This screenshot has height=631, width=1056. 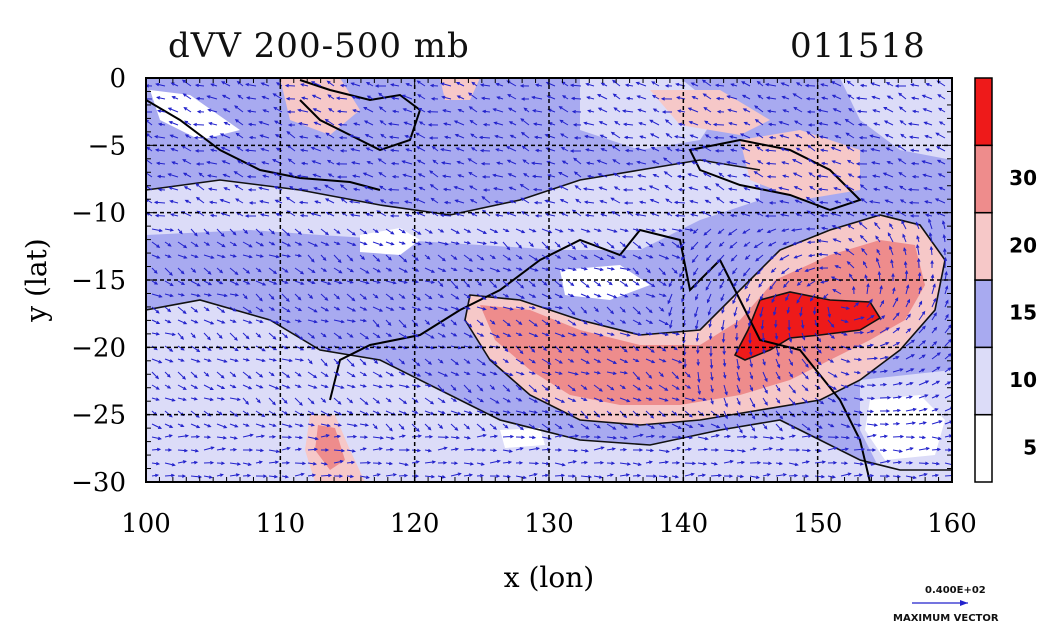 What do you see at coordinates (818, 524) in the screenshot?
I see `x-tick-label: 150` at bounding box center [818, 524].